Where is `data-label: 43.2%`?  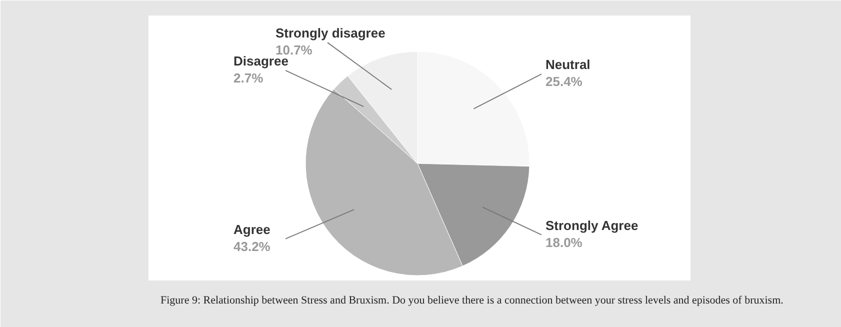
data-label: 43.2% is located at coordinates (252, 246).